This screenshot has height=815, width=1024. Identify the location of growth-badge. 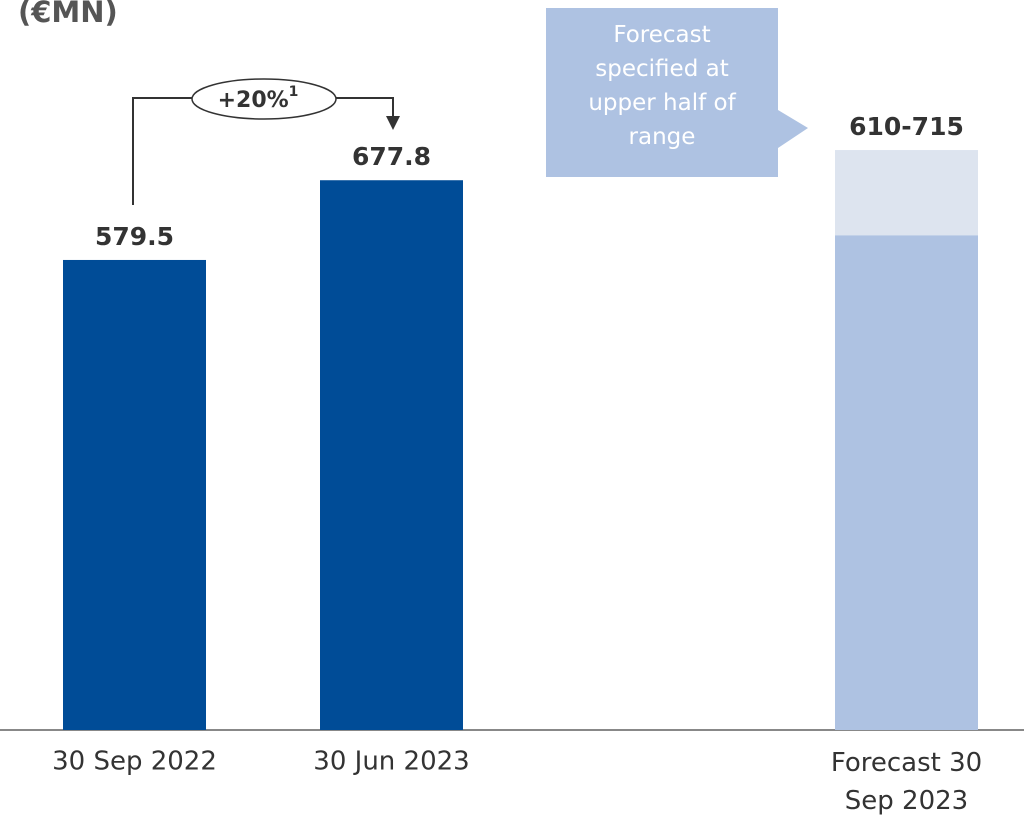
(264, 99).